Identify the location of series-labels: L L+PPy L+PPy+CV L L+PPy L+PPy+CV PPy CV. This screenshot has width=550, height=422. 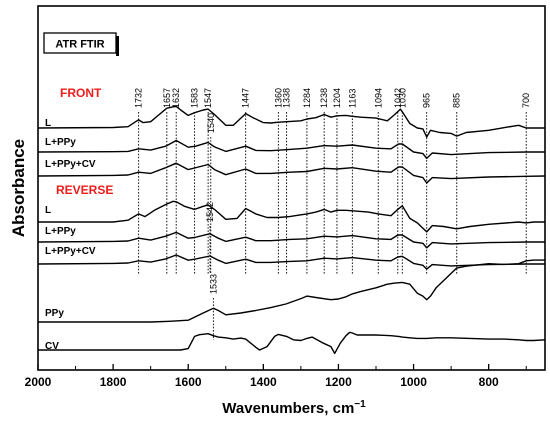
(70, 235).